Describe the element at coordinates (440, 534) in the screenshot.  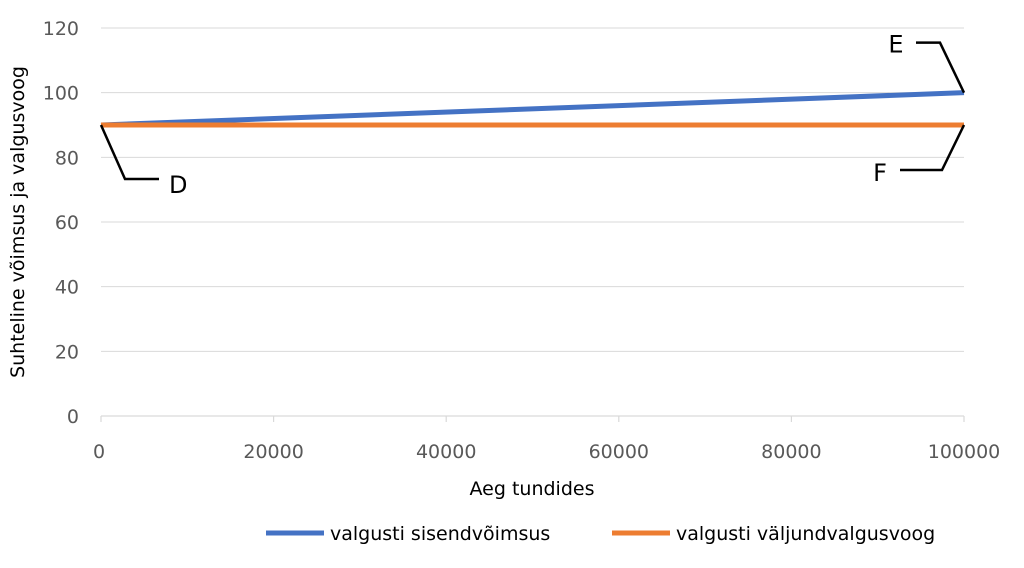
I see `legend-label-1: valgusti sisendvõimsus` at that location.